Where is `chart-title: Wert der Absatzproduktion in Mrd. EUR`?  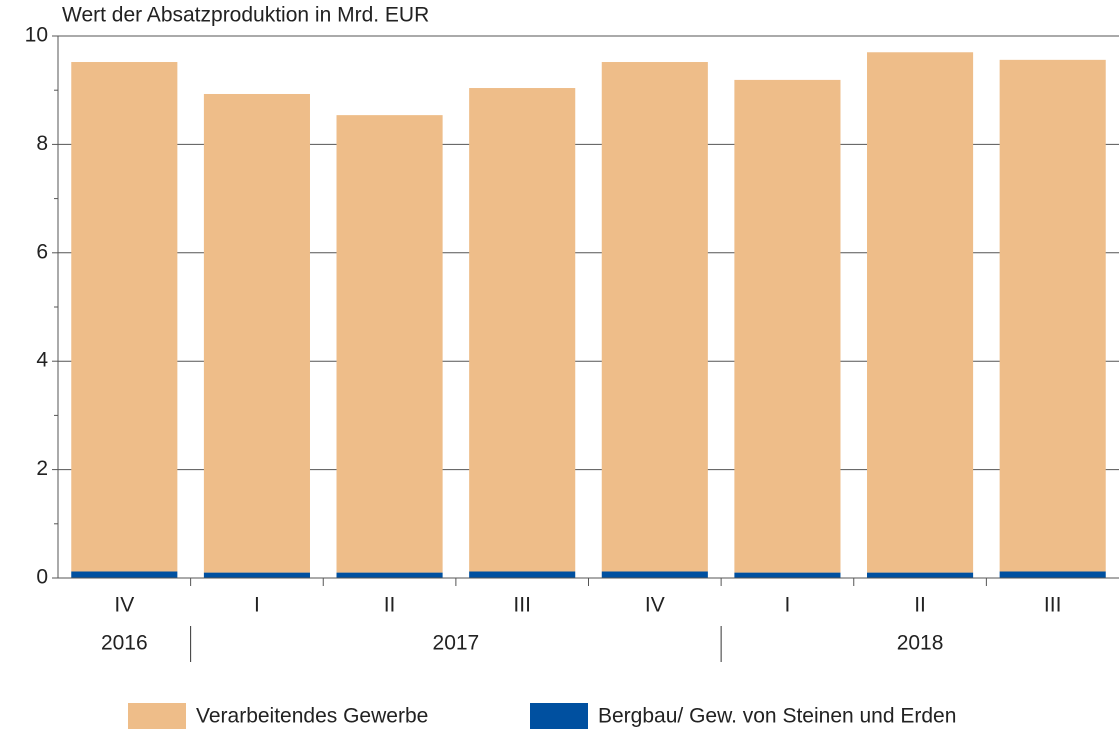 chart-title: Wert der Absatzproduktion in Mrd. EUR is located at coordinates (245, 15).